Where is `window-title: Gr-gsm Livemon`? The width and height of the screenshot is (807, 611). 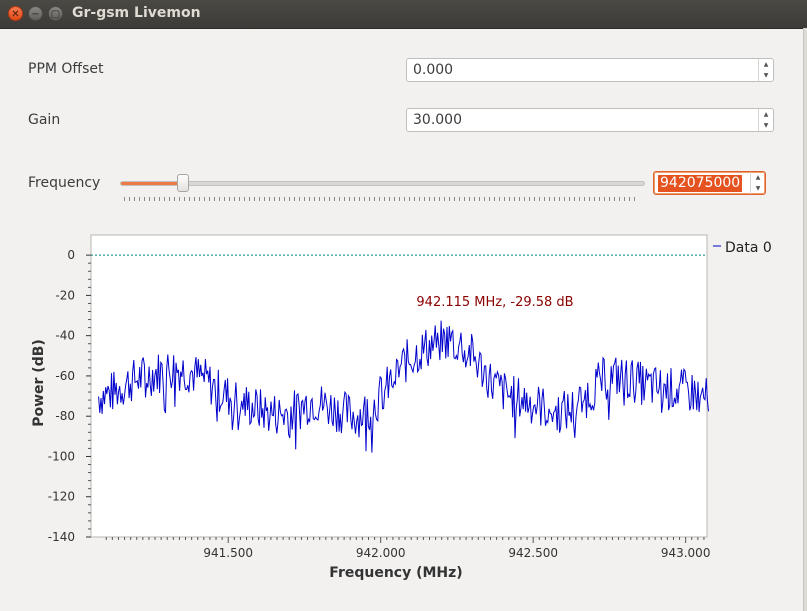 window-title: Gr-gsm Livemon is located at coordinates (136, 13).